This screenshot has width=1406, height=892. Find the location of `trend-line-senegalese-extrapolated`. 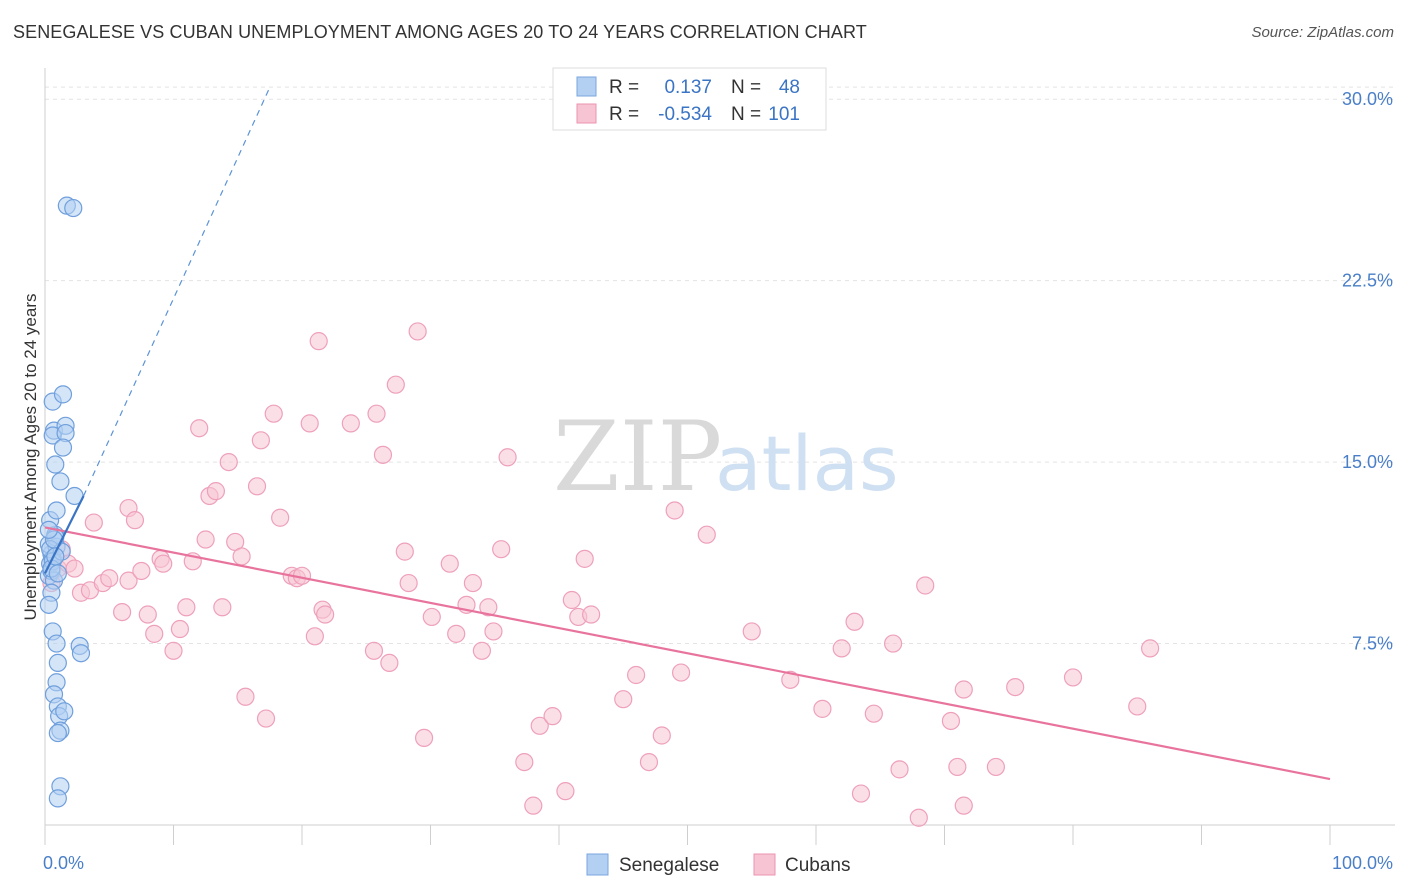

trend-line-senegalese-extrapolated is located at coordinates (177, 291).